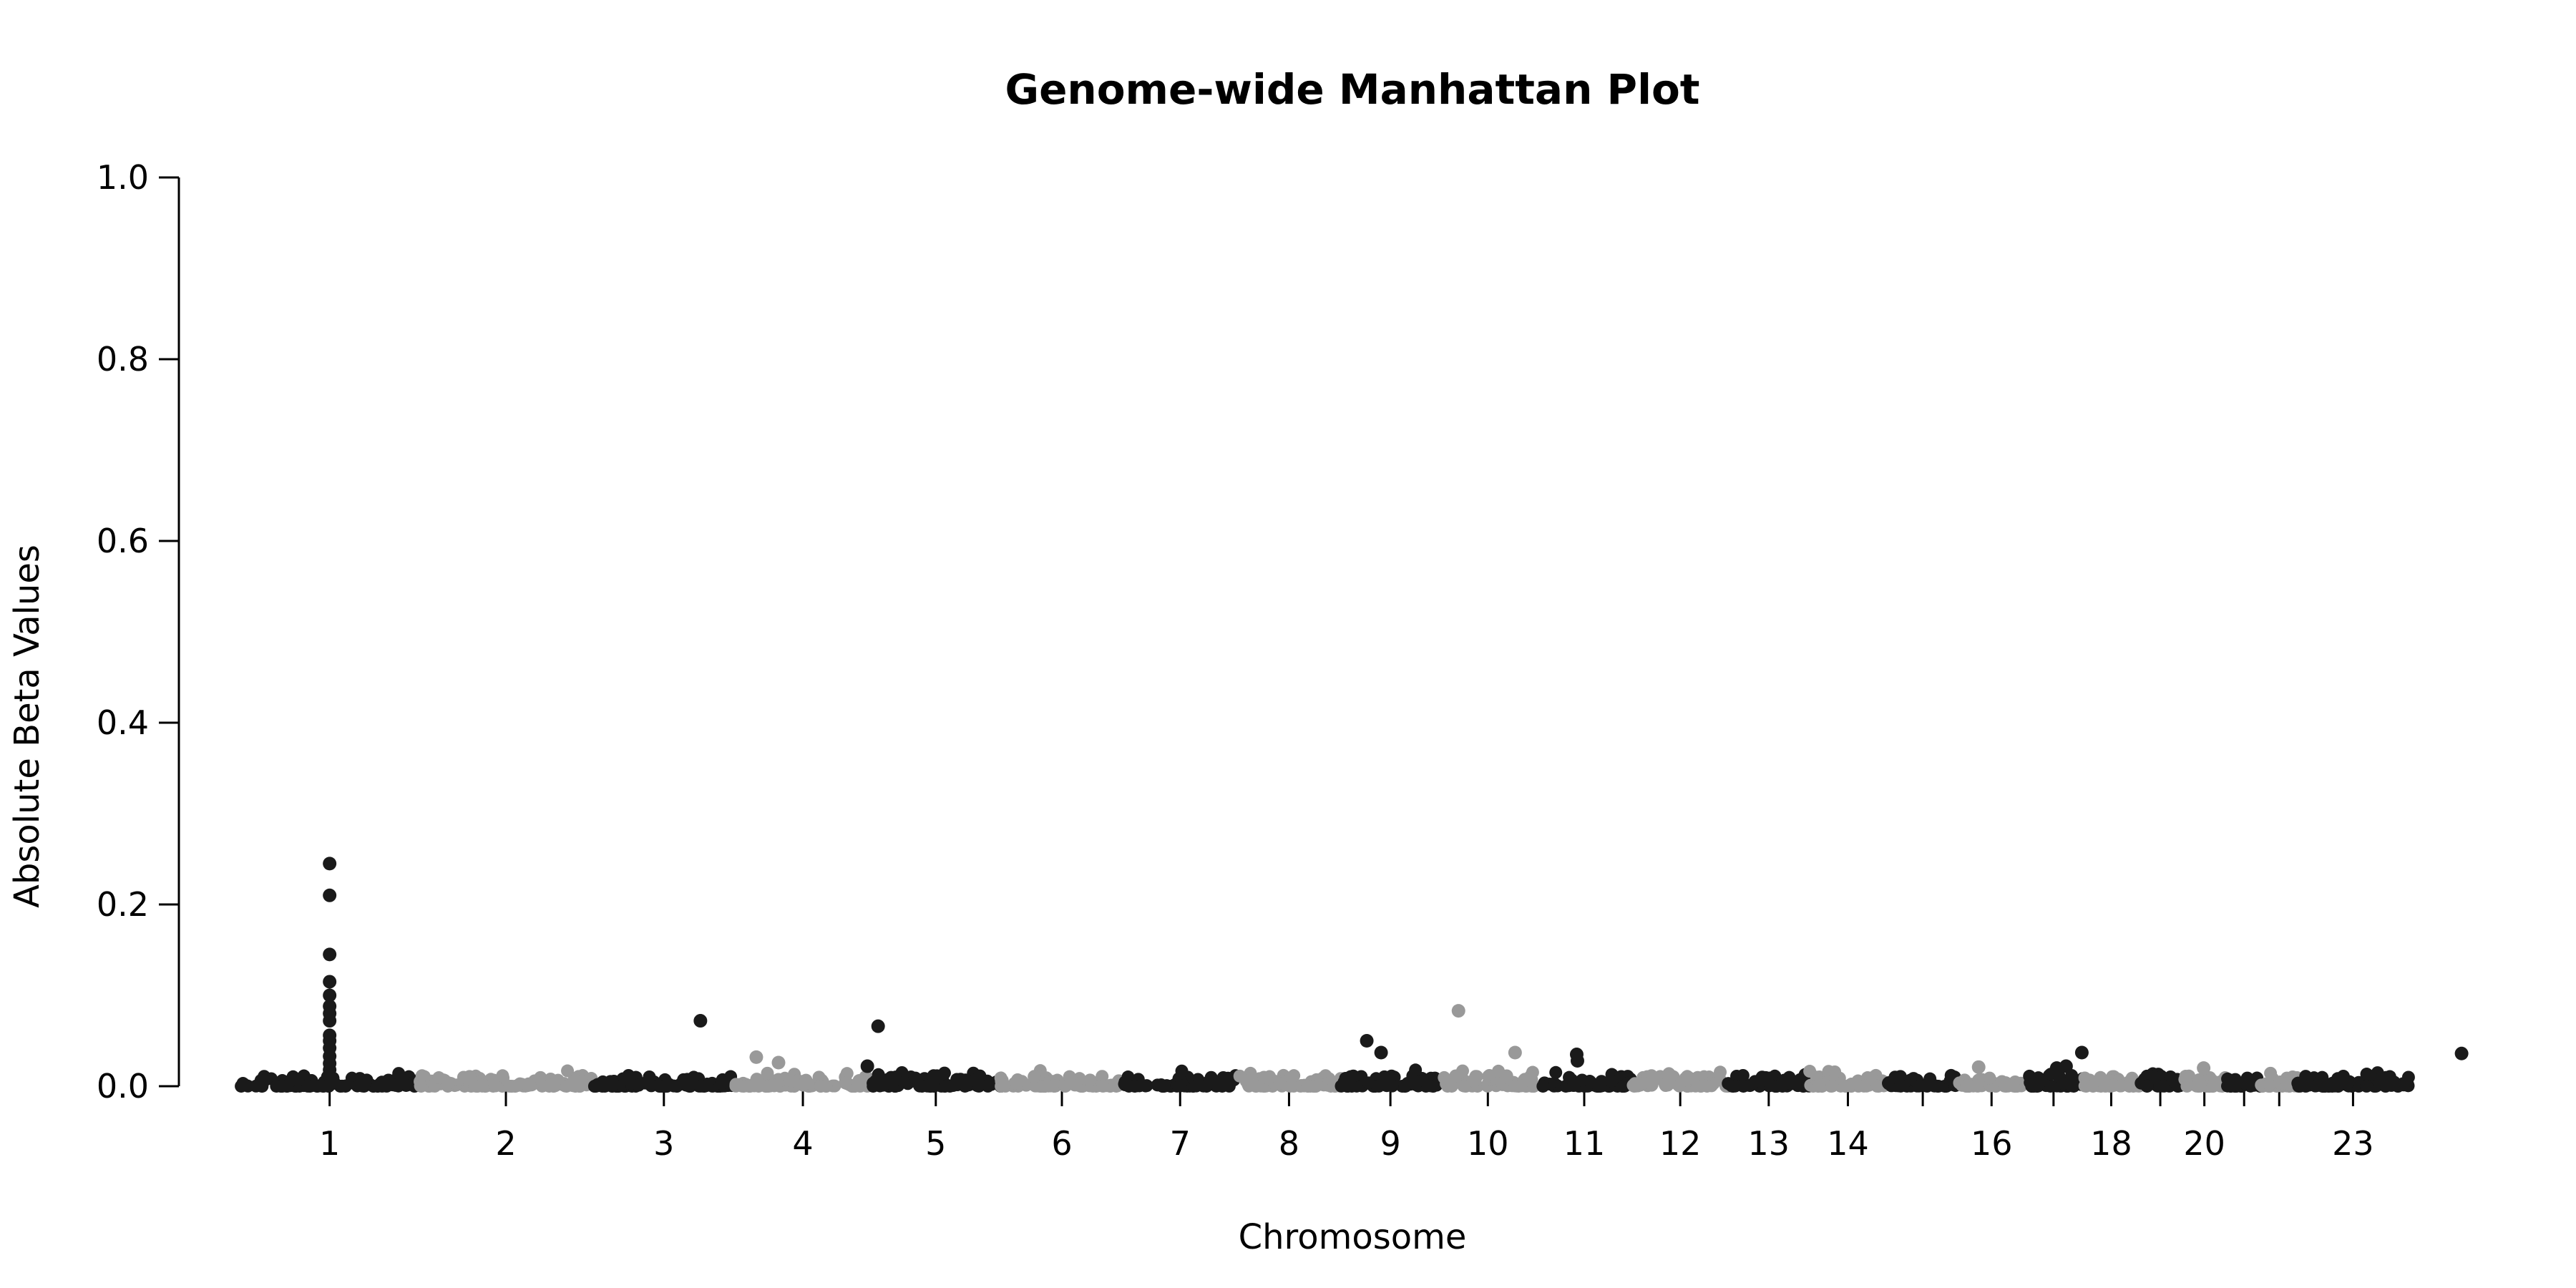 The width and height of the screenshot is (2576, 1288). Describe the element at coordinates (2204, 1143) in the screenshot. I see `x-tick-label-chr-20: 20` at that location.